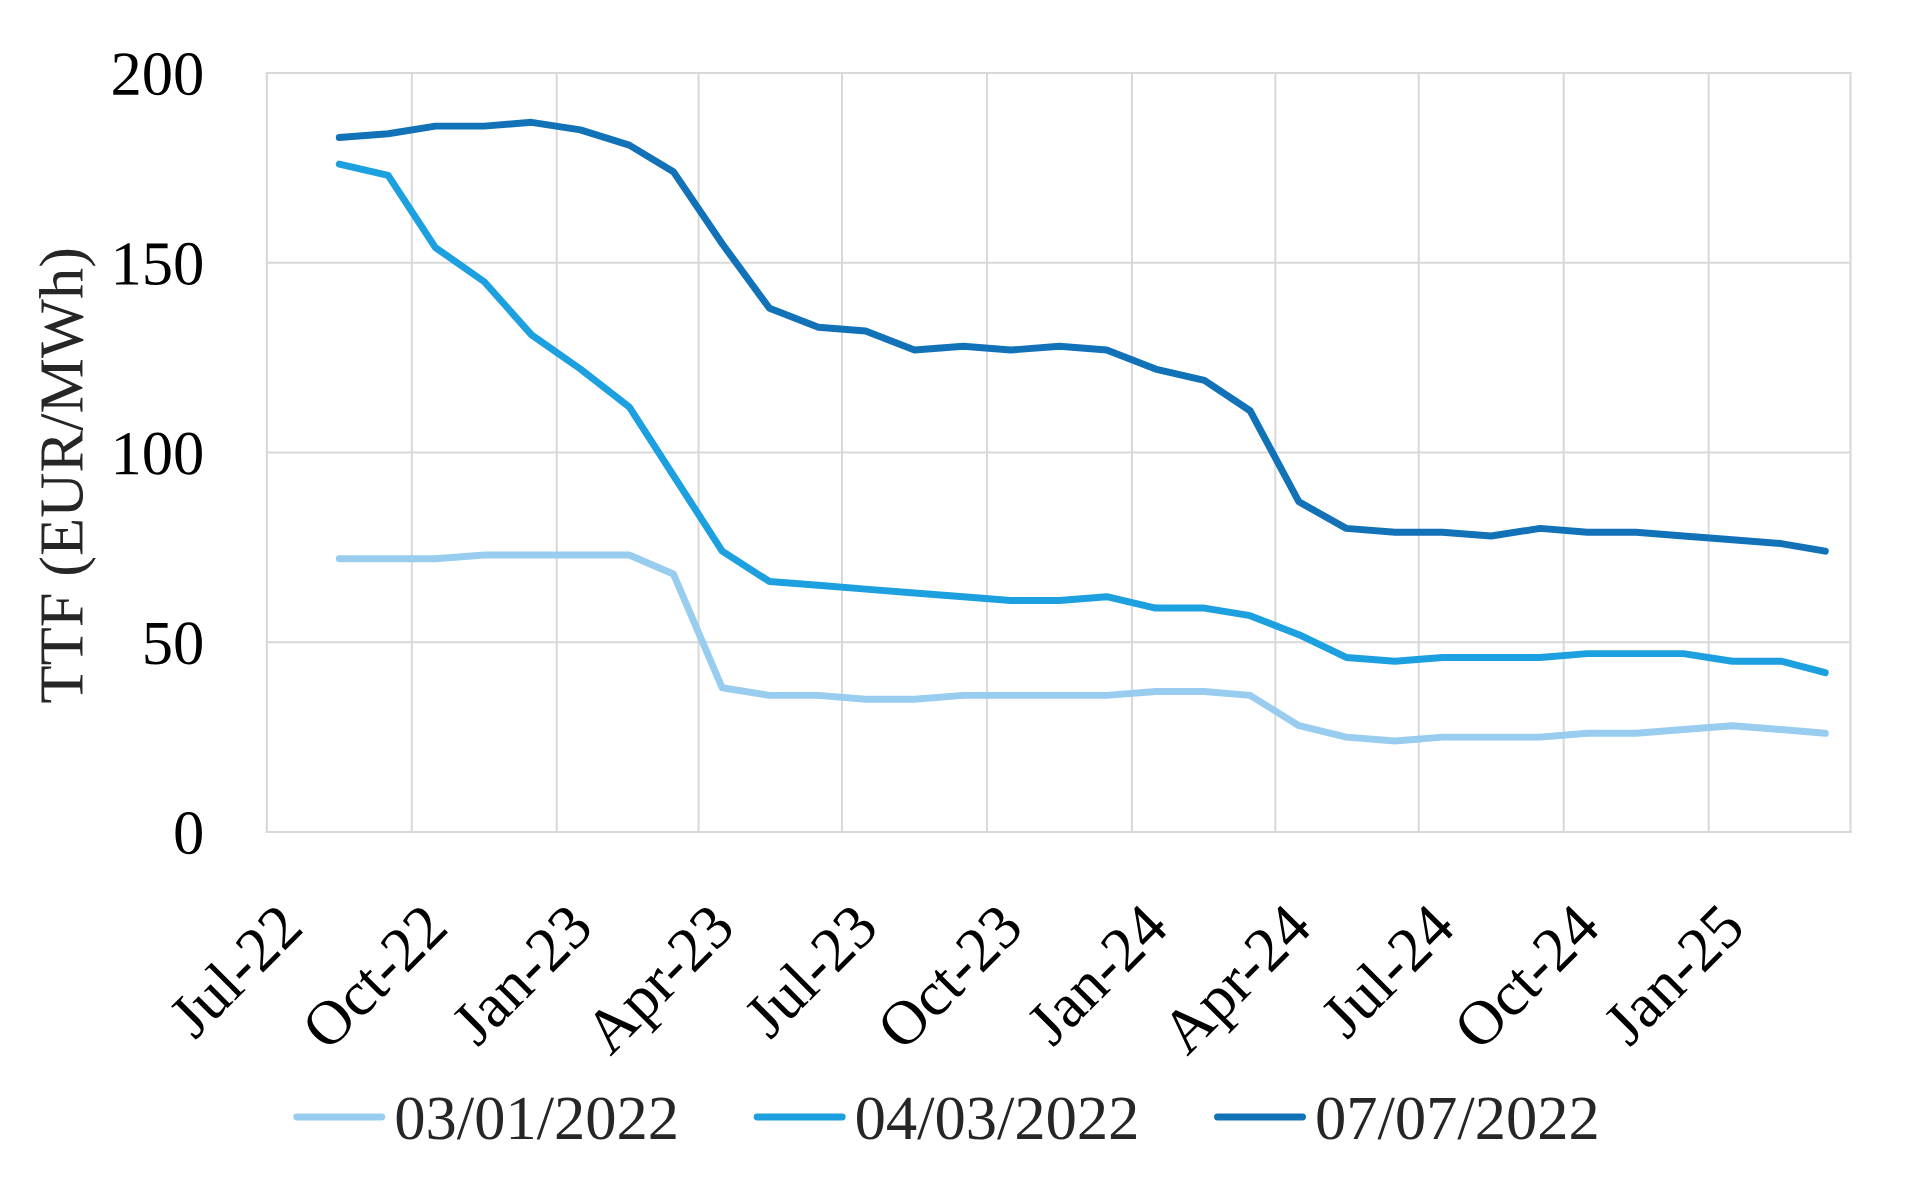 This screenshot has width=1908, height=1198. I want to click on legend-label: 04/03/2022, so click(996, 1118).